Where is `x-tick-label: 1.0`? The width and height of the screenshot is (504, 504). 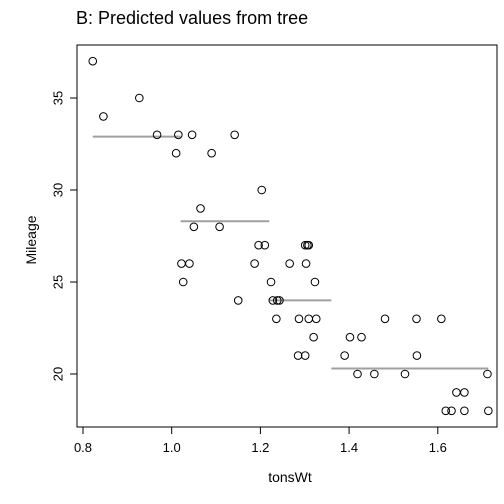
x-tick-label: 1.0 is located at coordinates (172, 447).